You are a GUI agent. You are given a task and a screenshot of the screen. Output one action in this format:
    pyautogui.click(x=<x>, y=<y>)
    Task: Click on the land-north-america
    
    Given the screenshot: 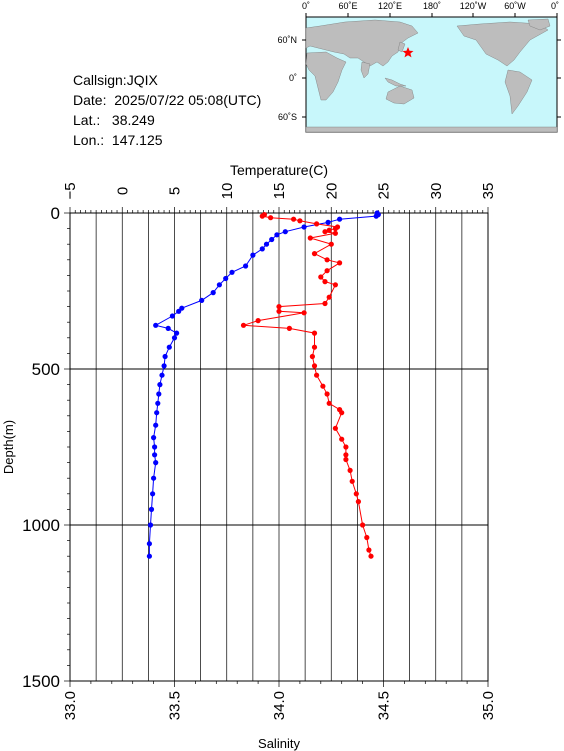 What is the action you would take?
    pyautogui.click(x=502, y=44)
    